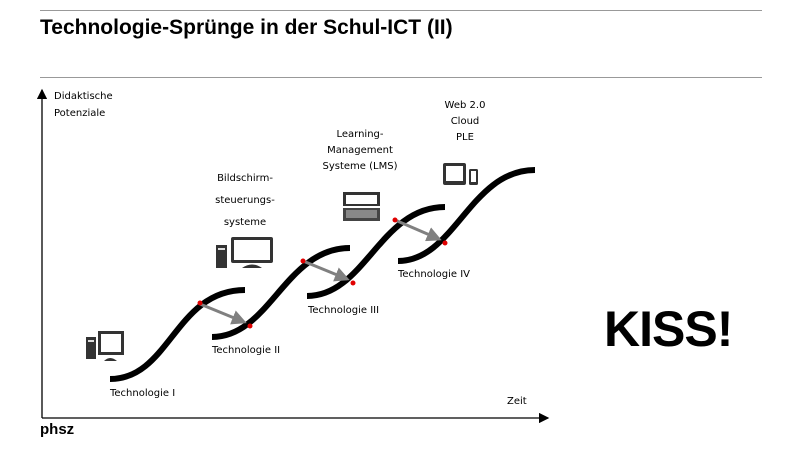 This screenshot has height=450, width=800. Describe the element at coordinates (517, 401) in the screenshot. I see `x-axis-label: Zeit` at that location.